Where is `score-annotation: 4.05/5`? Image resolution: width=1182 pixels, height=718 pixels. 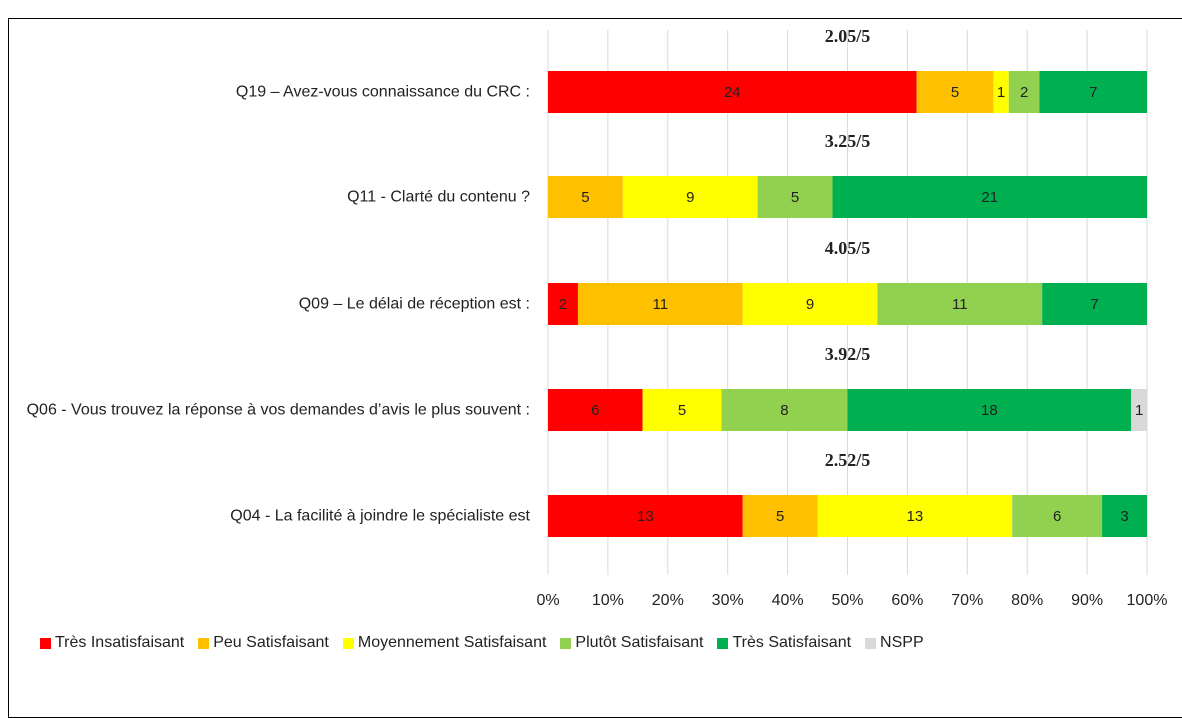 score-annotation: 4.05/5 is located at coordinates (848, 248).